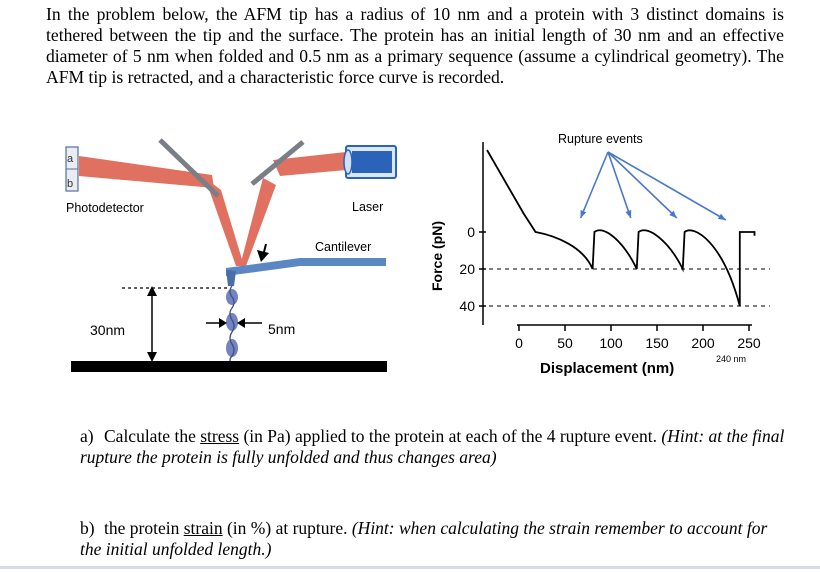 The image size is (820, 572). What do you see at coordinates (152, 357) in the screenshot?
I see `dim-30nm-arrow-down` at bounding box center [152, 357].